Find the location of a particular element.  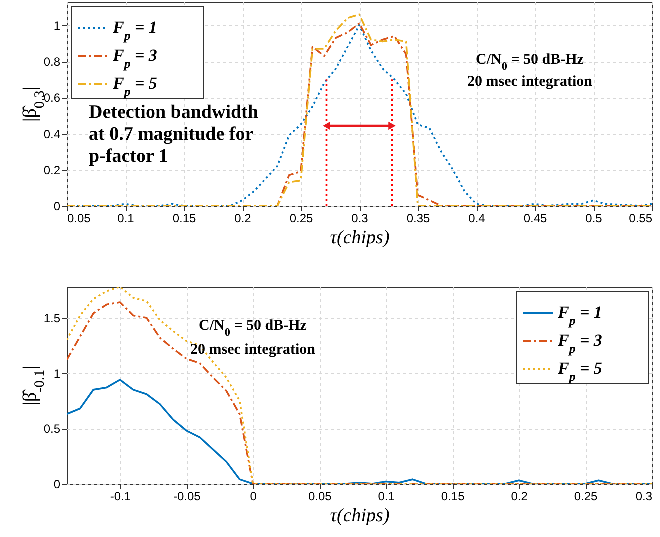

x-tick-label: -0.05 is located at coordinates (187, 497).